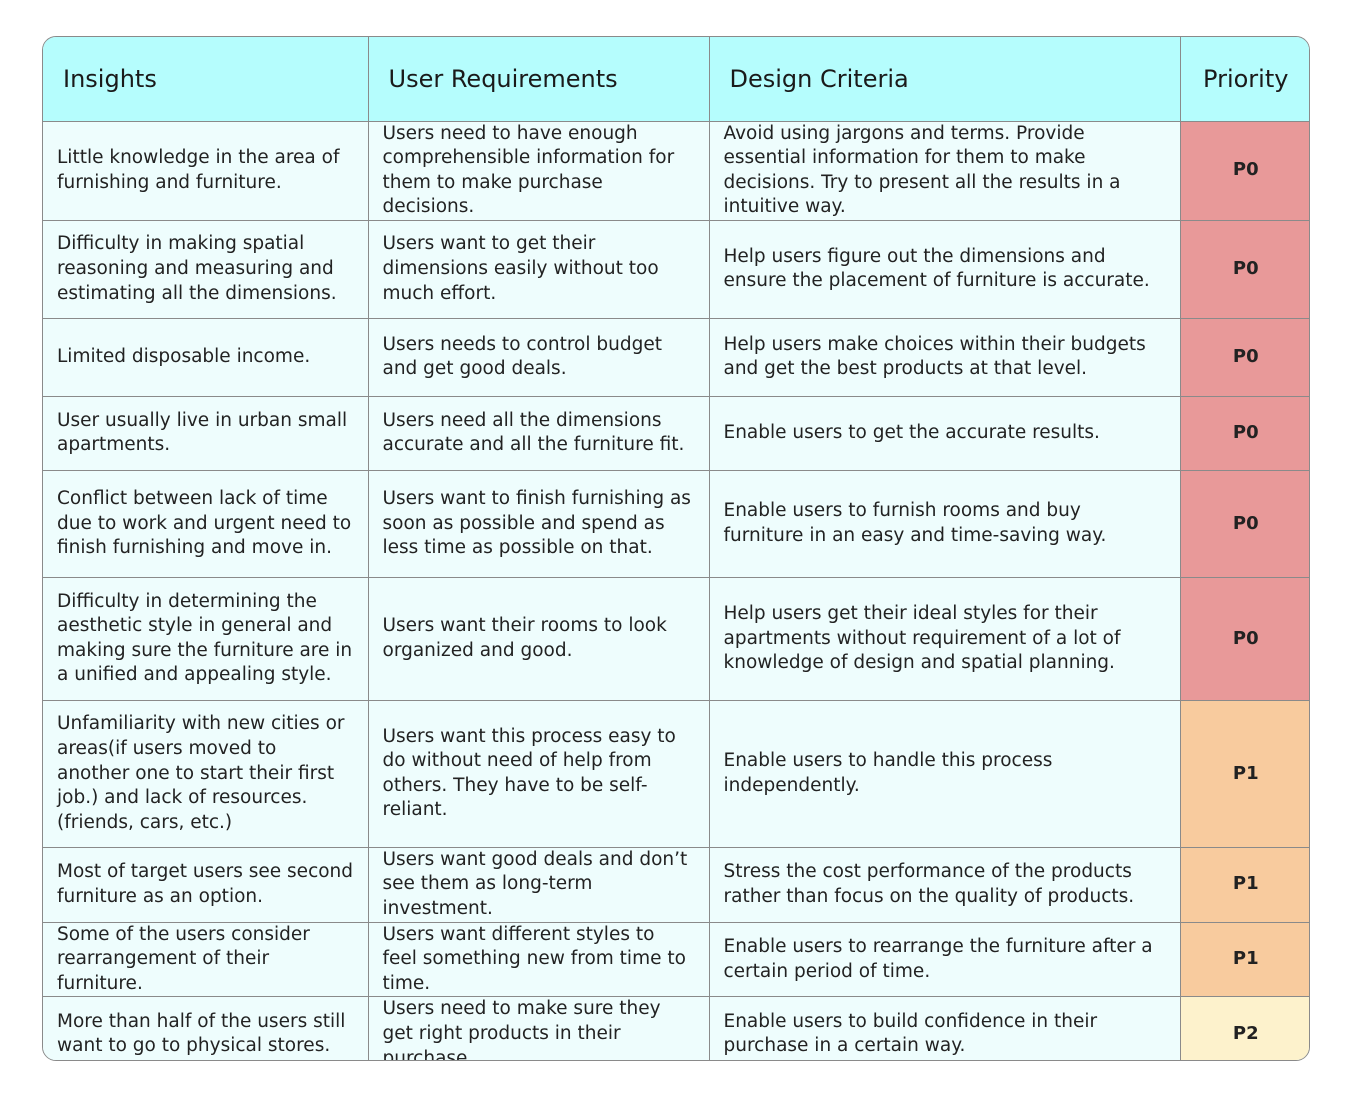  Describe the element at coordinates (1244, 1028) in the screenshot. I see `priority-badge: P2` at that location.